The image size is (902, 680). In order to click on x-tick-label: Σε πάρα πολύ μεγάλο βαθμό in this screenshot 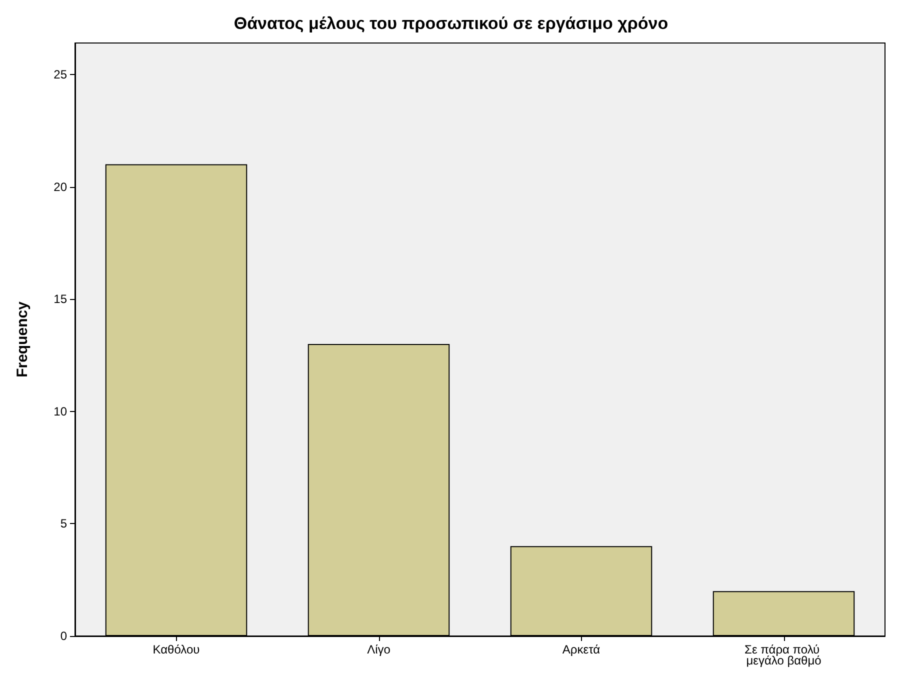, I will do `click(783, 655)`.